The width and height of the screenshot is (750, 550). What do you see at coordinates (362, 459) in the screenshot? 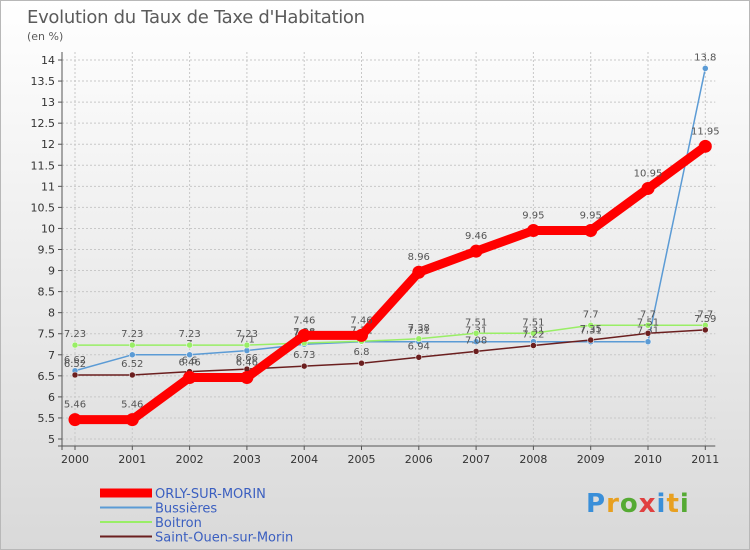
I see `x-tick-label: 2005` at bounding box center [362, 459].